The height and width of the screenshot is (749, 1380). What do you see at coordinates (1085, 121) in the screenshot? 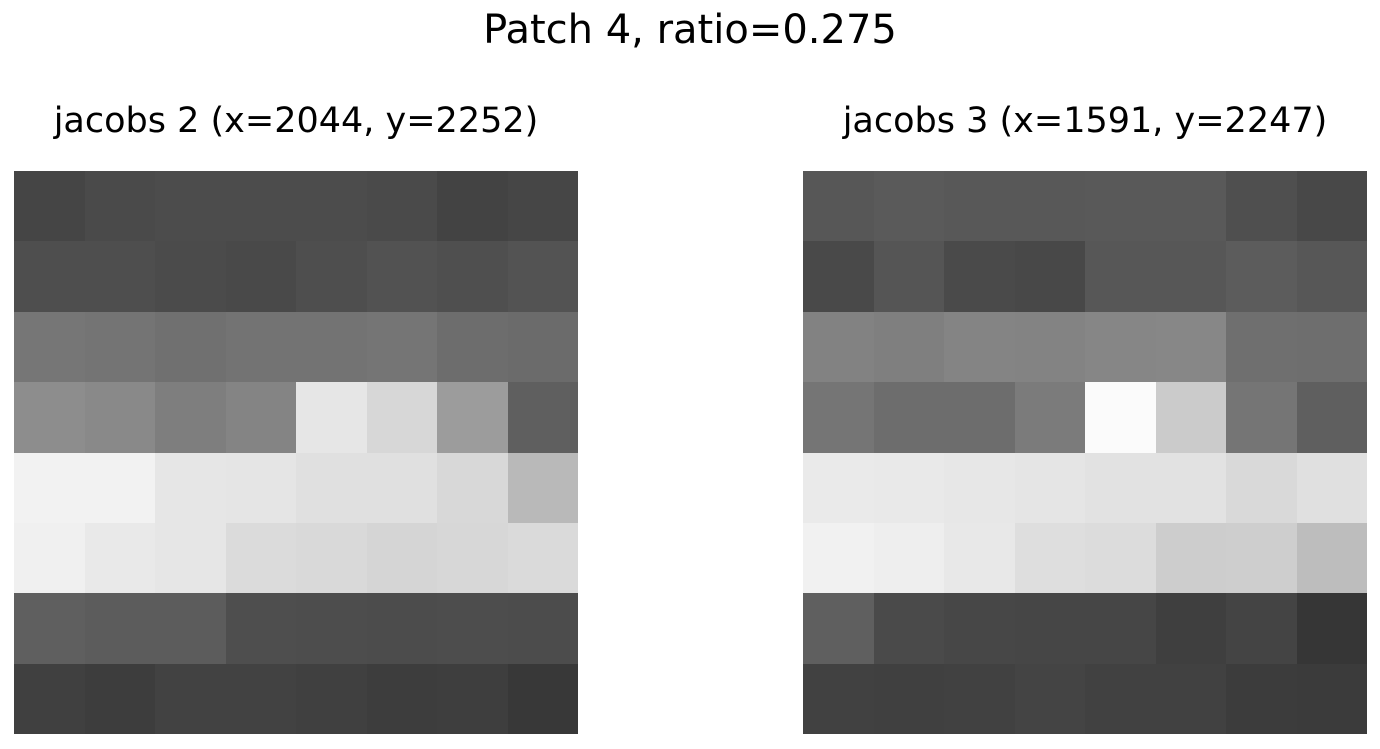
I see `panel-title-jacobs-3: jacobs 3 (x=1591, y=2247)` at bounding box center [1085, 121].